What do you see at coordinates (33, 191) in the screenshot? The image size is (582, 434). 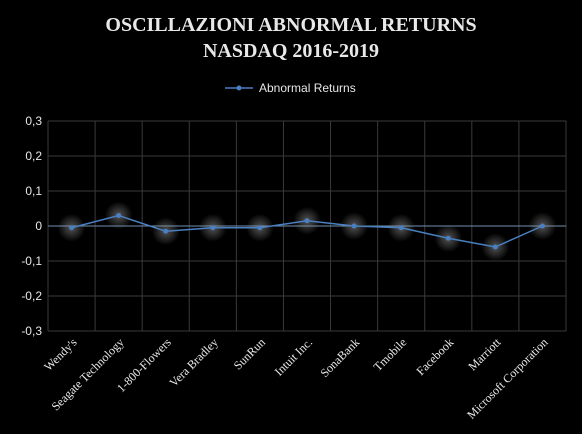 I see `y-tick-label: 0,1` at bounding box center [33, 191].